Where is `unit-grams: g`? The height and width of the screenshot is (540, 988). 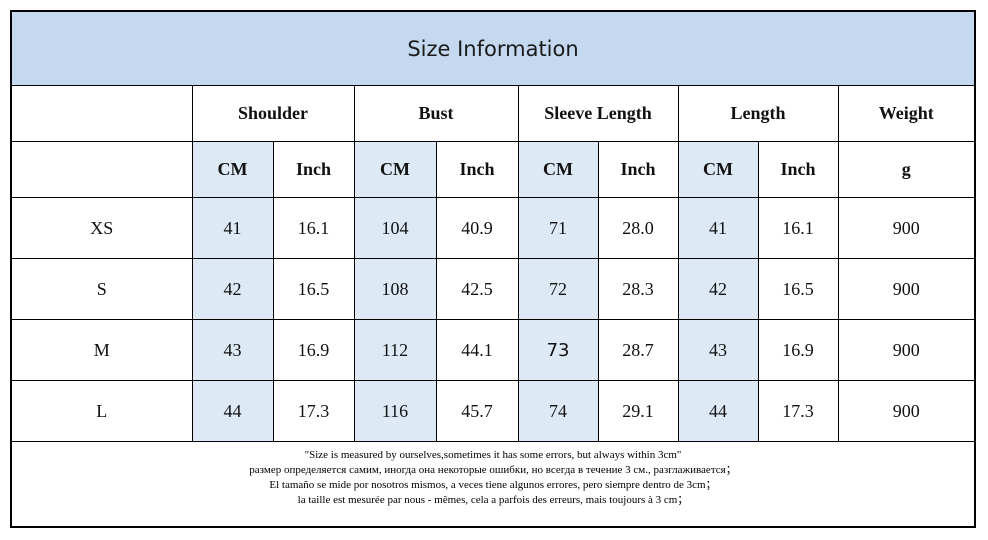 unit-grams: g is located at coordinates (906, 169).